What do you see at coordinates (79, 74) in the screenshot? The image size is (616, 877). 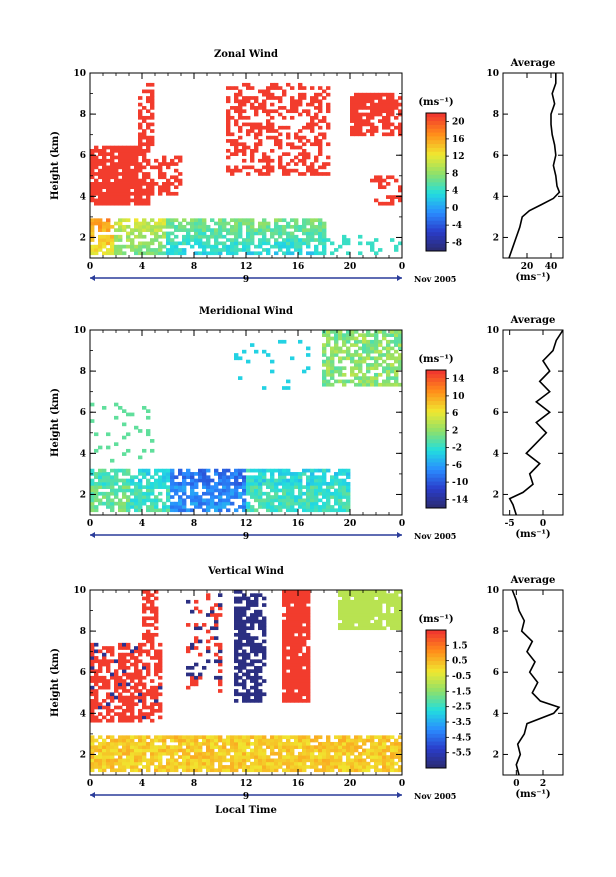 I see `y-tick-label: 10` at bounding box center [79, 74].